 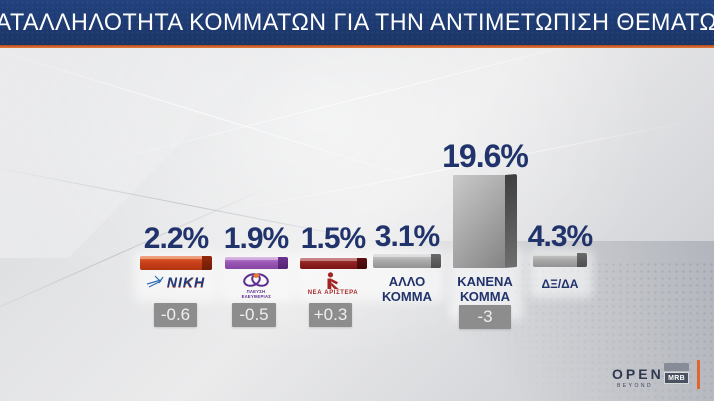 I want to click on value-label-niki: 2.2%, so click(x=176, y=238).